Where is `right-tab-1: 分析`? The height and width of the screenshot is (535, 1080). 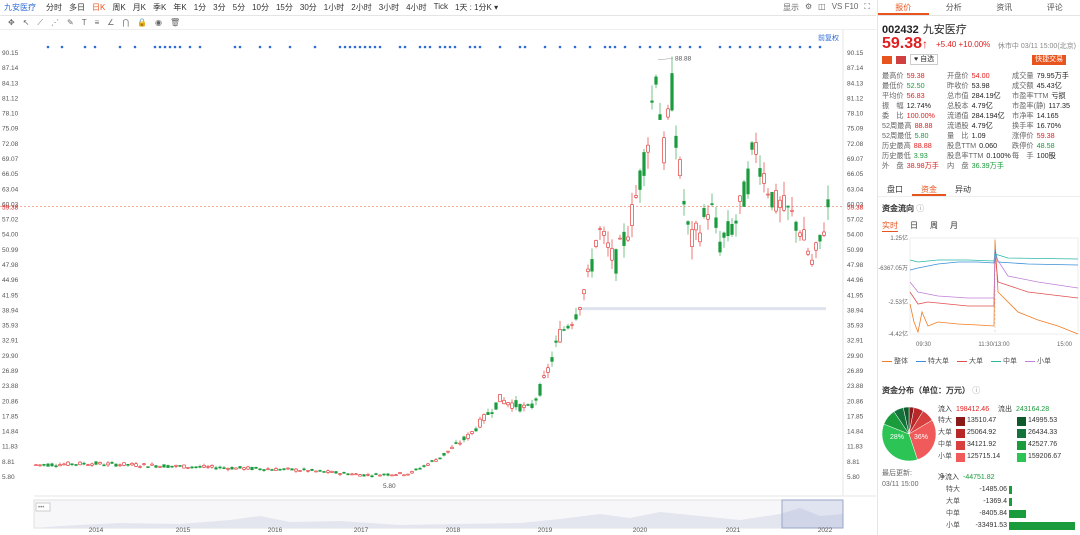
right-tab-1: 分析 is located at coordinates (953, 7).